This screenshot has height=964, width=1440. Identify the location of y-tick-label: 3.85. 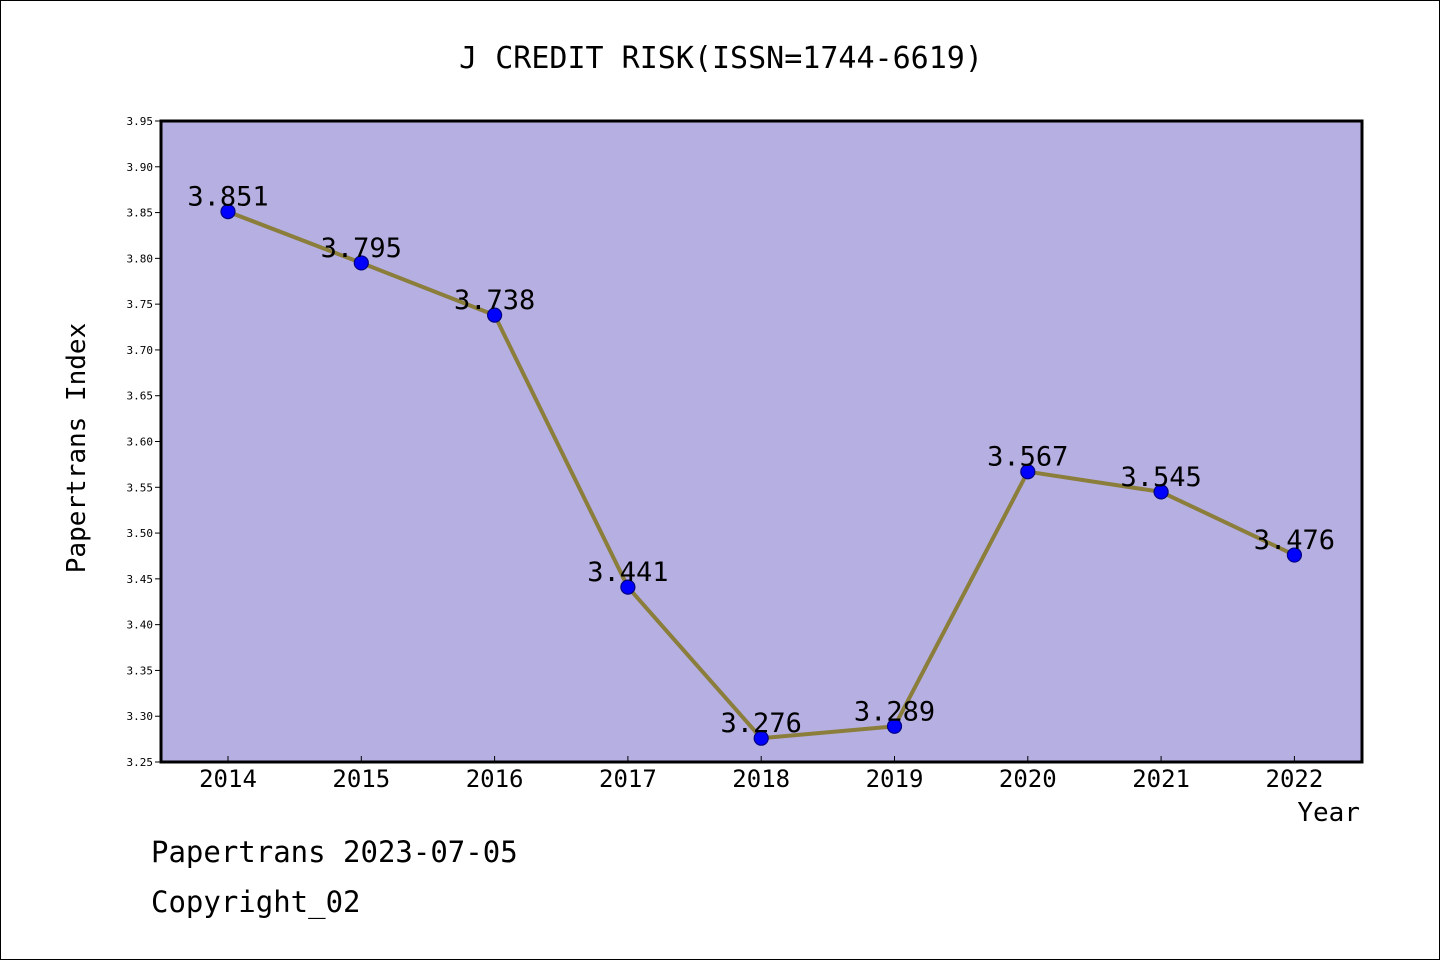
(140, 213).